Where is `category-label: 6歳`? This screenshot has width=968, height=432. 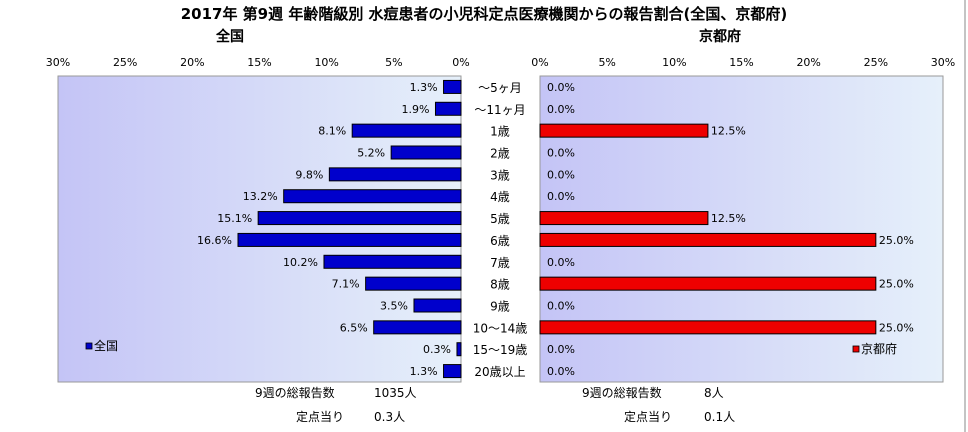
category-label: 6歳 is located at coordinates (500, 241).